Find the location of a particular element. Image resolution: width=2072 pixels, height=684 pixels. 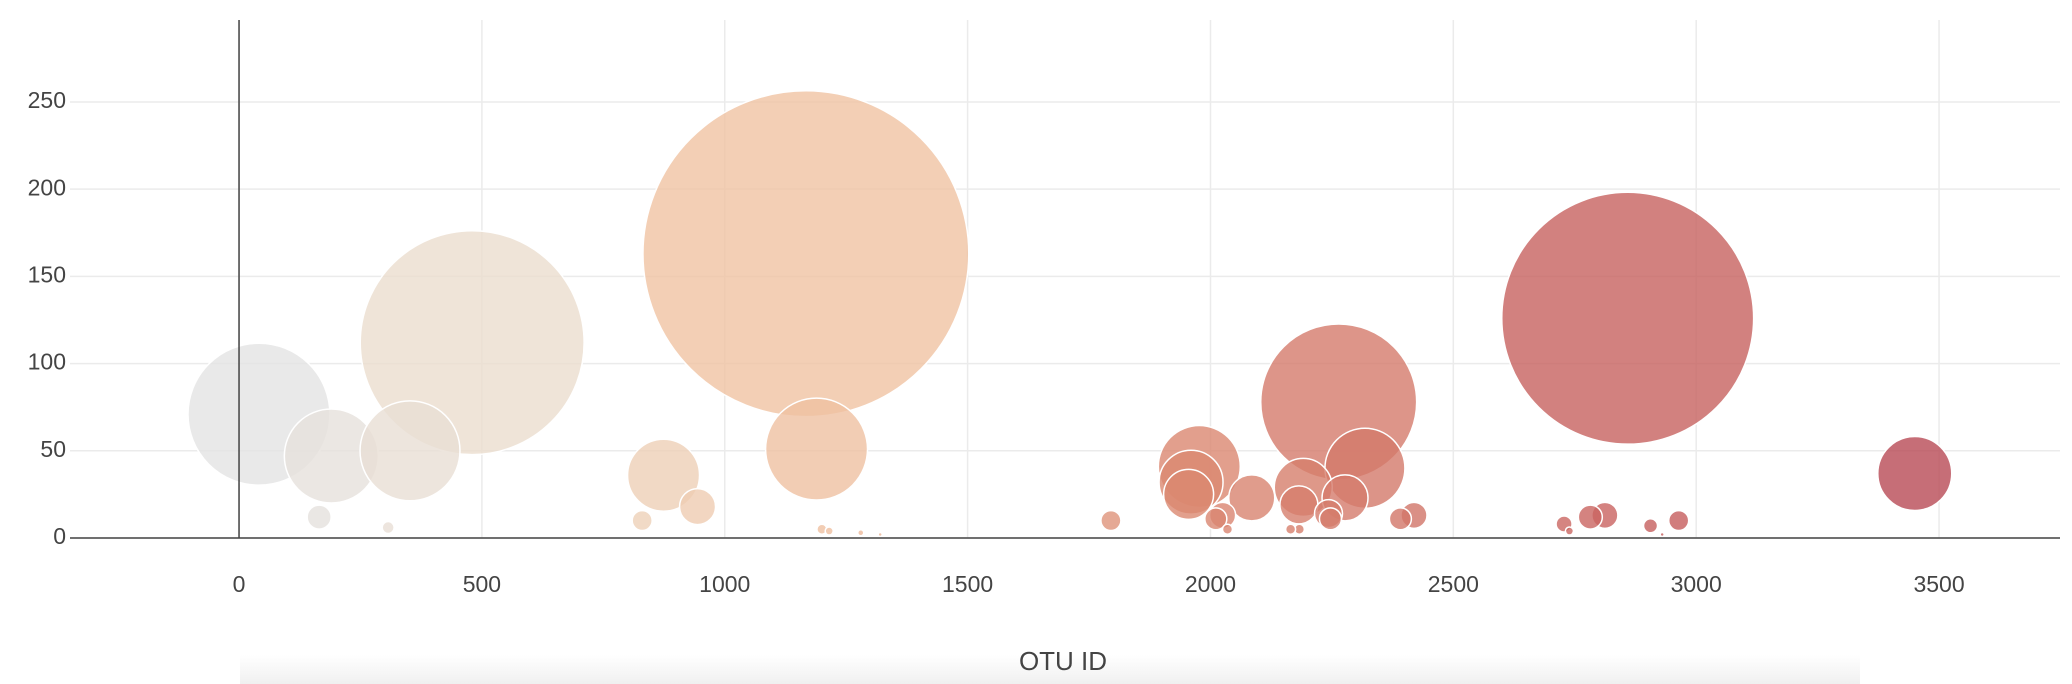

footer-shadow is located at coordinates (1050, 669).